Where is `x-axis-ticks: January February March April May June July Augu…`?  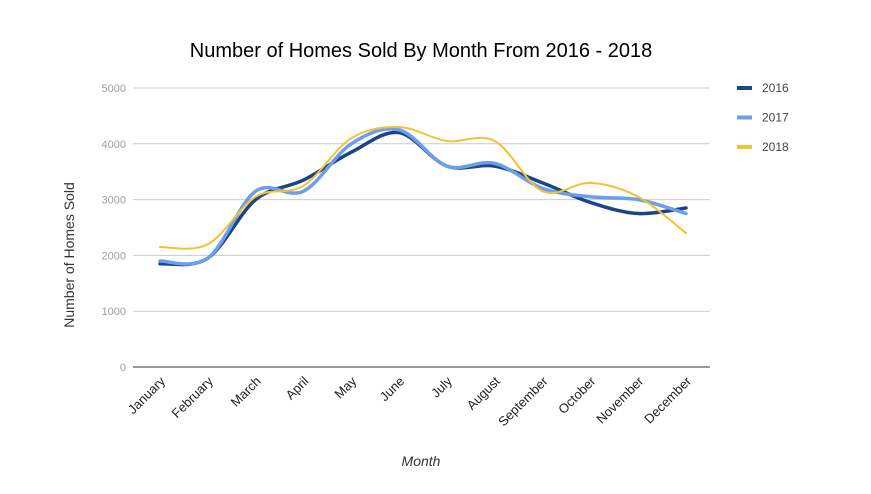 x-axis-ticks: January February March April May June July Augu… is located at coordinates (410, 401).